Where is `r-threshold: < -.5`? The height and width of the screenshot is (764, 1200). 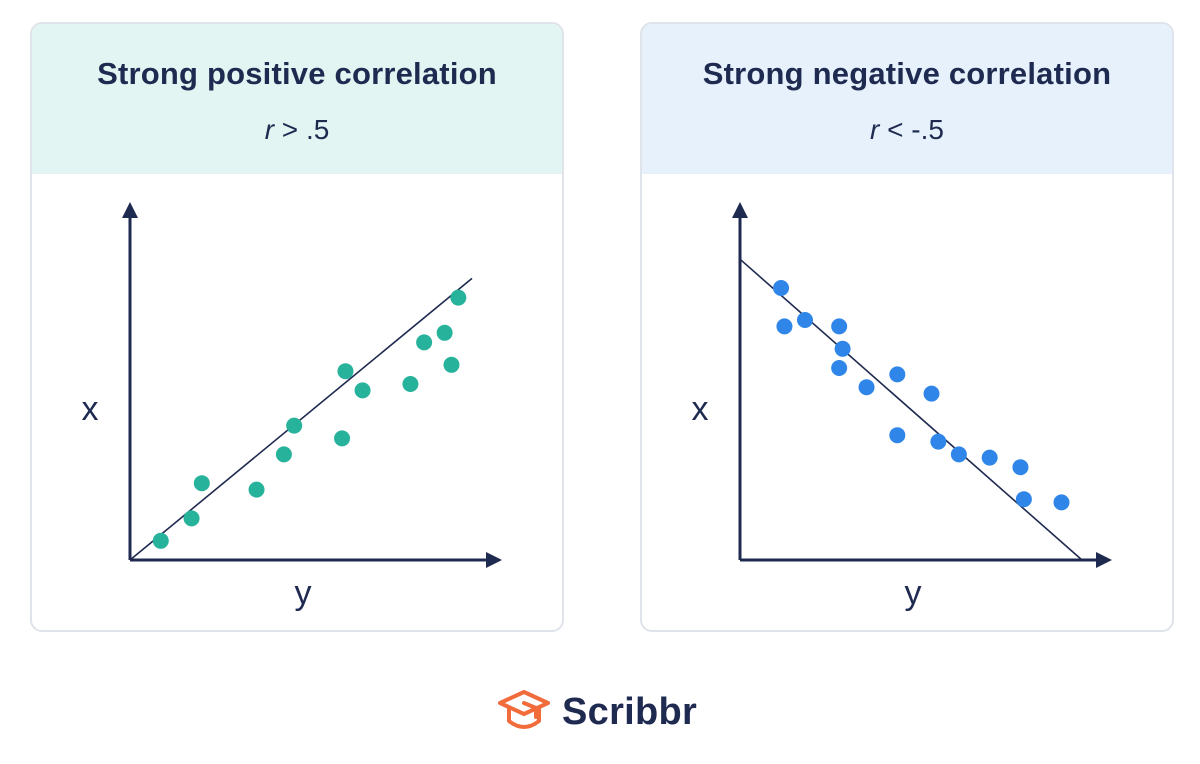
r-threshold: < -.5 is located at coordinates (911, 129).